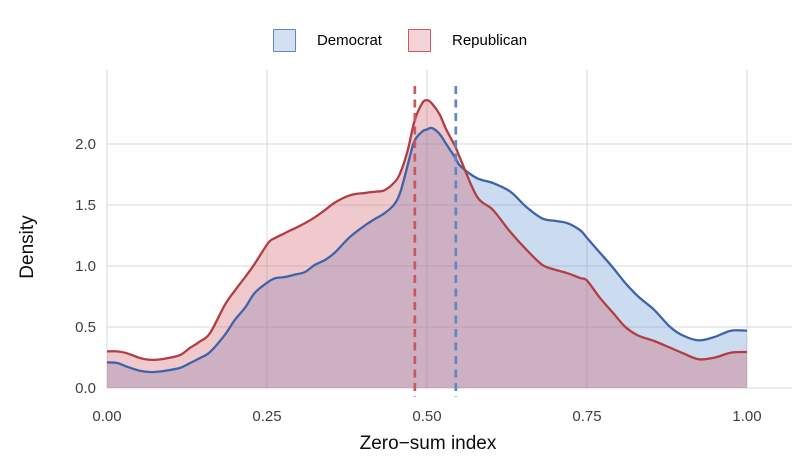 Image resolution: width=800 pixels, height=472 pixels. Describe the element at coordinates (400, 40) in the screenshot. I see `legend: Democrat Republican` at that location.